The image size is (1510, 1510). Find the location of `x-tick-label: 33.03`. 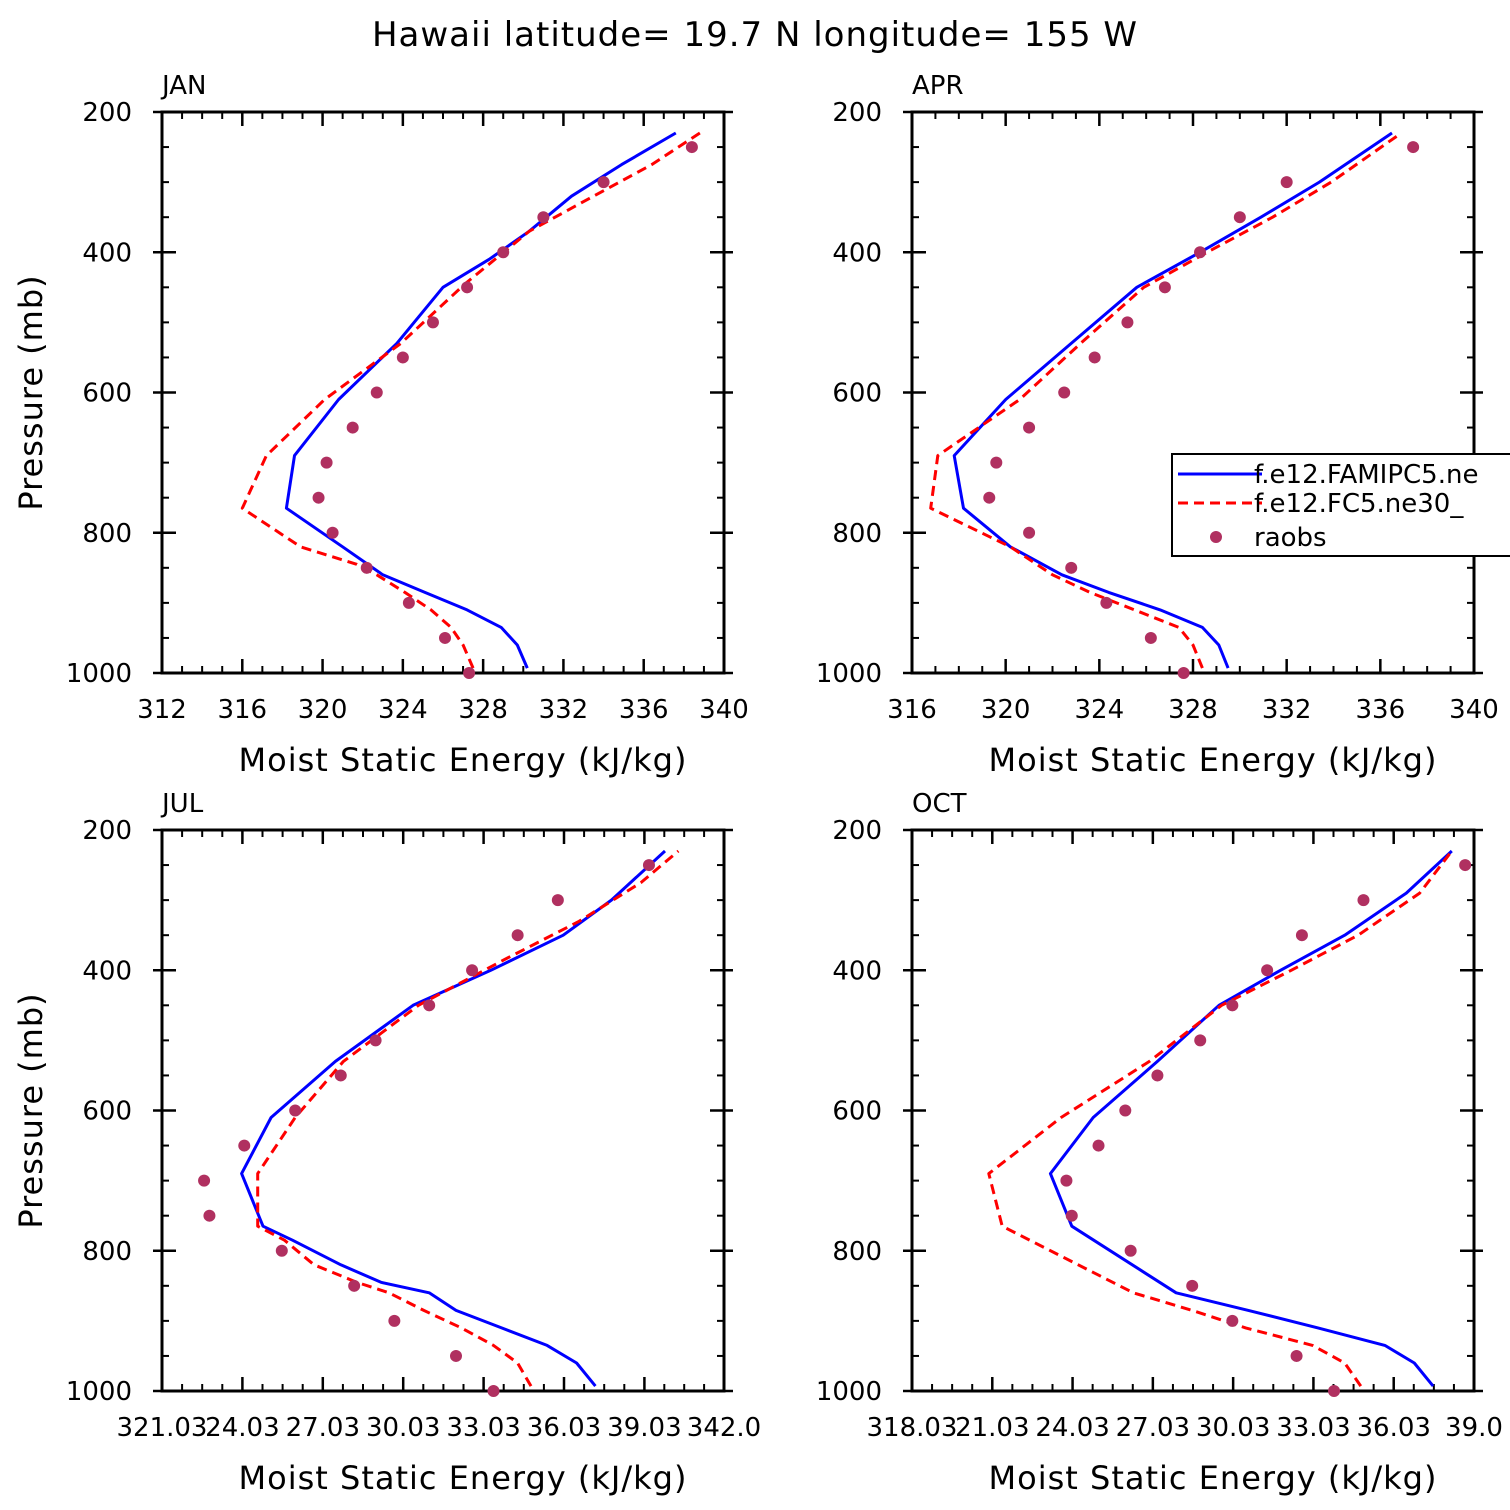

x-tick-label: 33.03 is located at coordinates (1313, 1428).